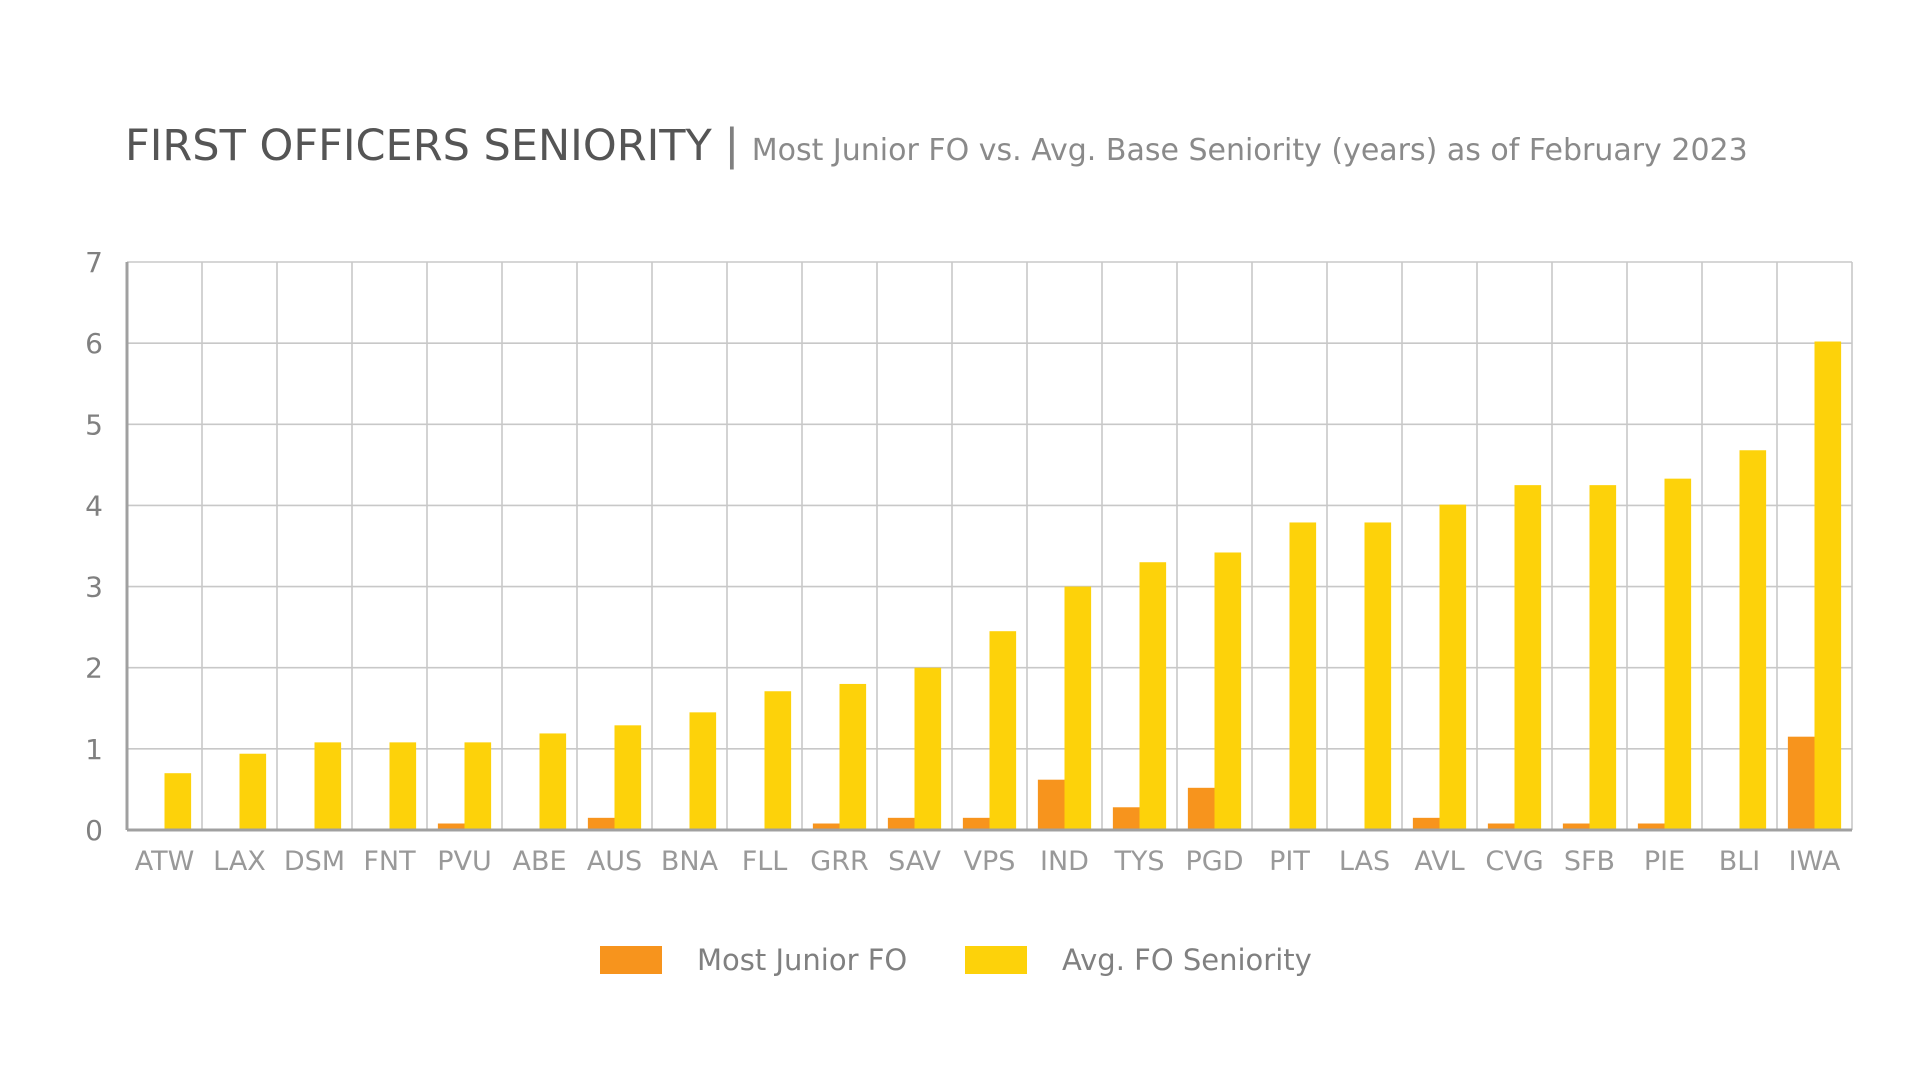  What do you see at coordinates (1664, 861) in the screenshot?
I see `x-tick-label: PIE` at bounding box center [1664, 861].